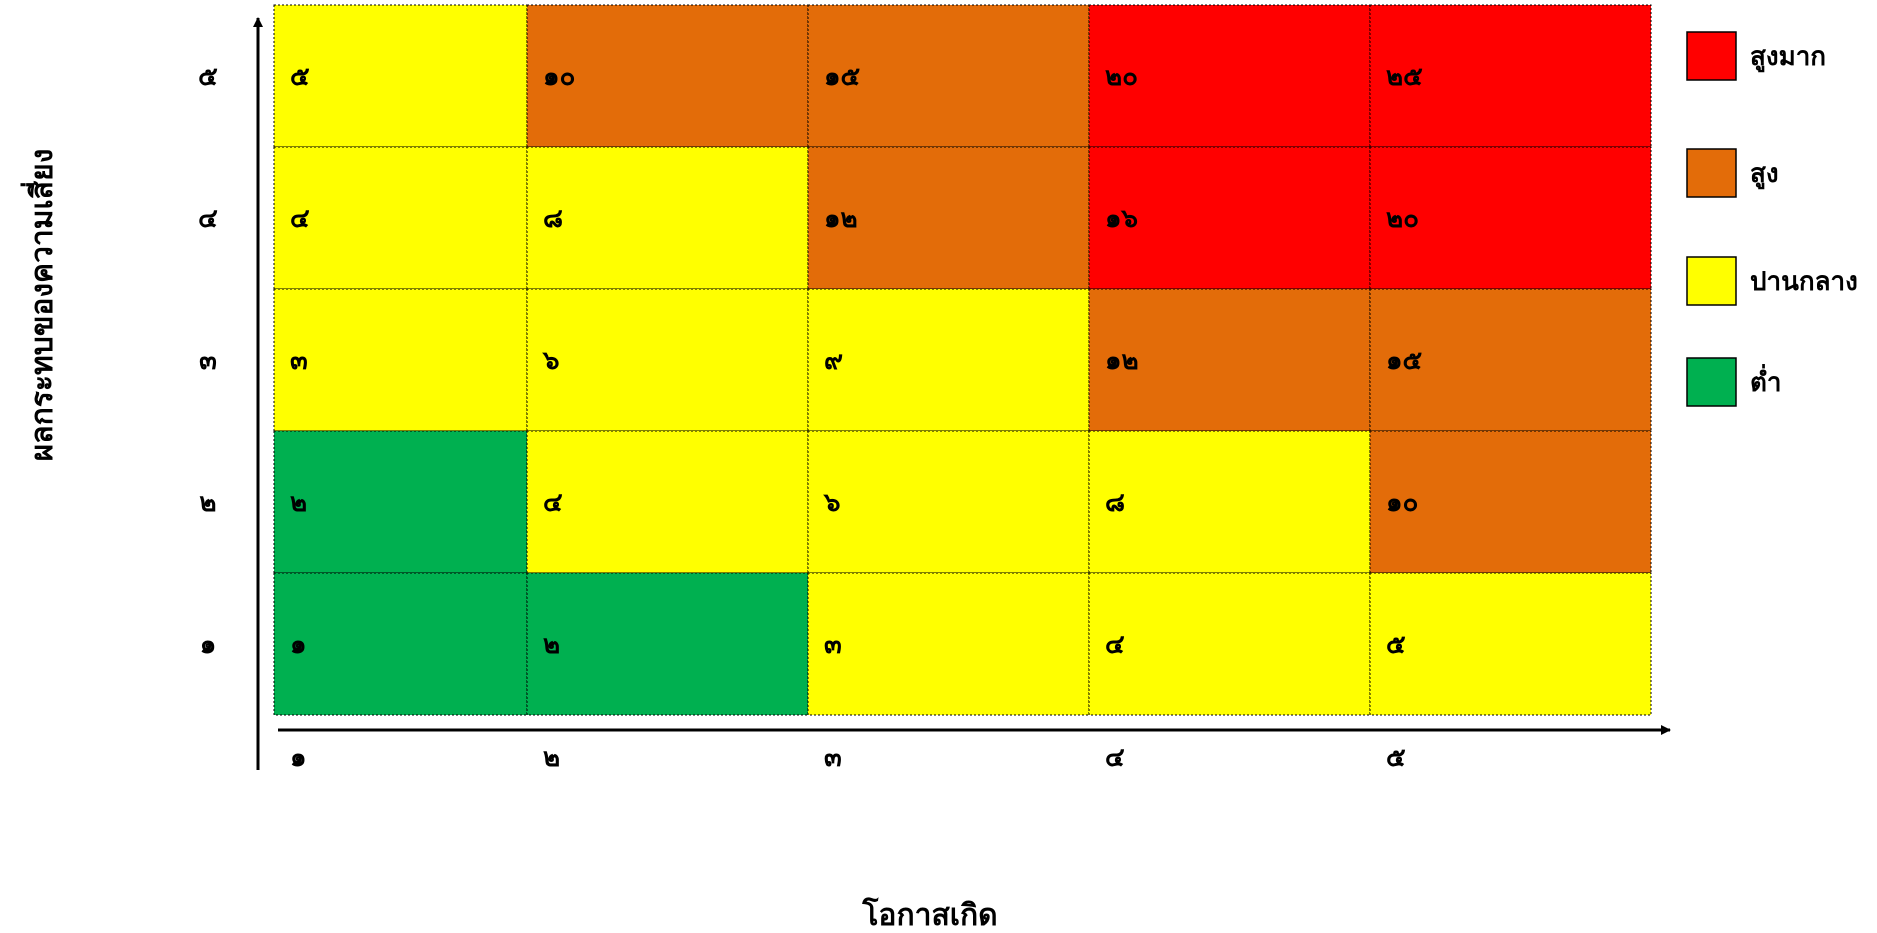 The image size is (1877, 933). I want to click on x-tick-label: ๔, so click(1115, 758).